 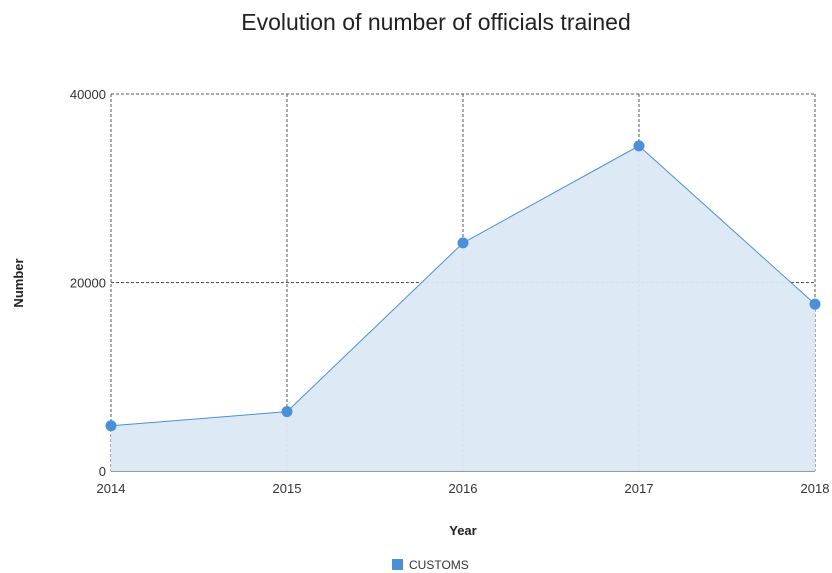 What do you see at coordinates (287, 412) in the screenshot?
I see `data-point-2015` at bounding box center [287, 412].